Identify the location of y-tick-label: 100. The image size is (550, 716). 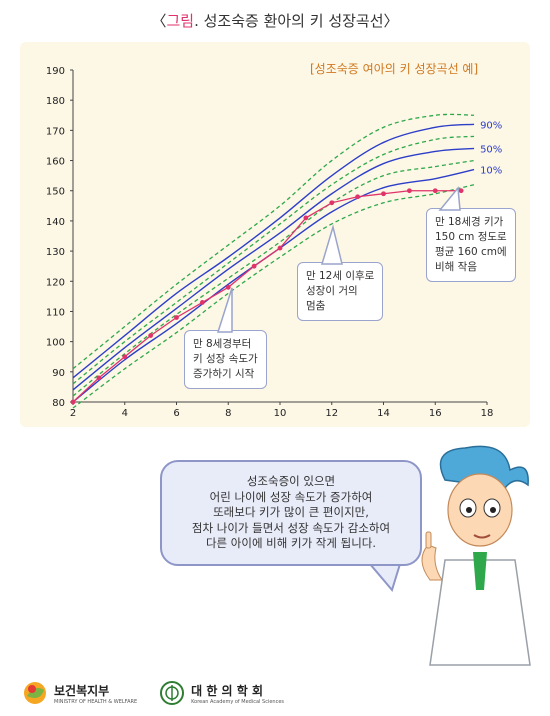
(55, 343).